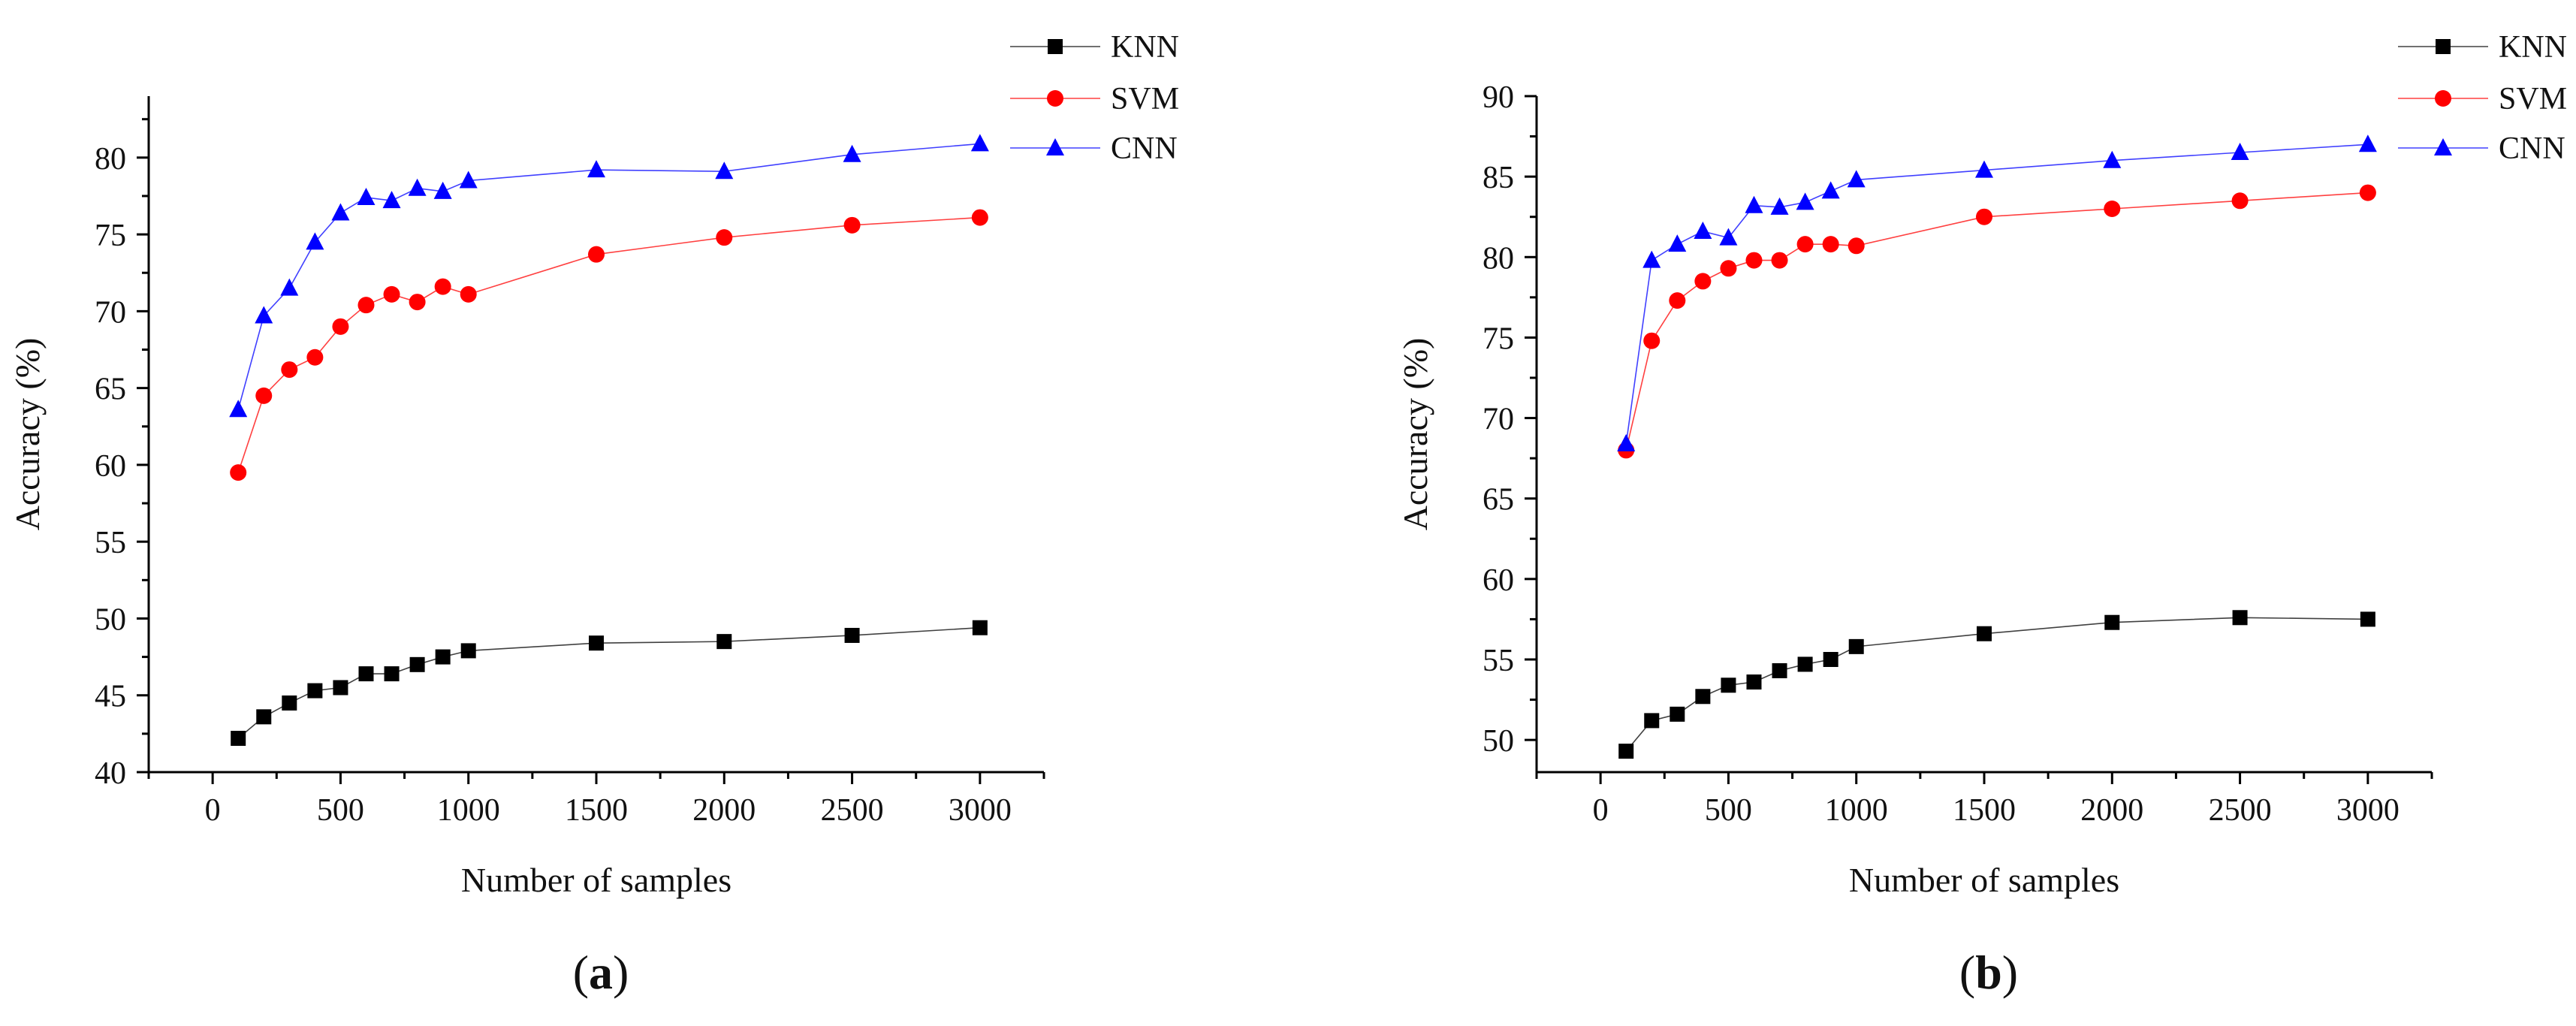 The image size is (2576, 1026). Describe the element at coordinates (2443, 47) in the screenshot. I see `legend-marker-knn` at that location.